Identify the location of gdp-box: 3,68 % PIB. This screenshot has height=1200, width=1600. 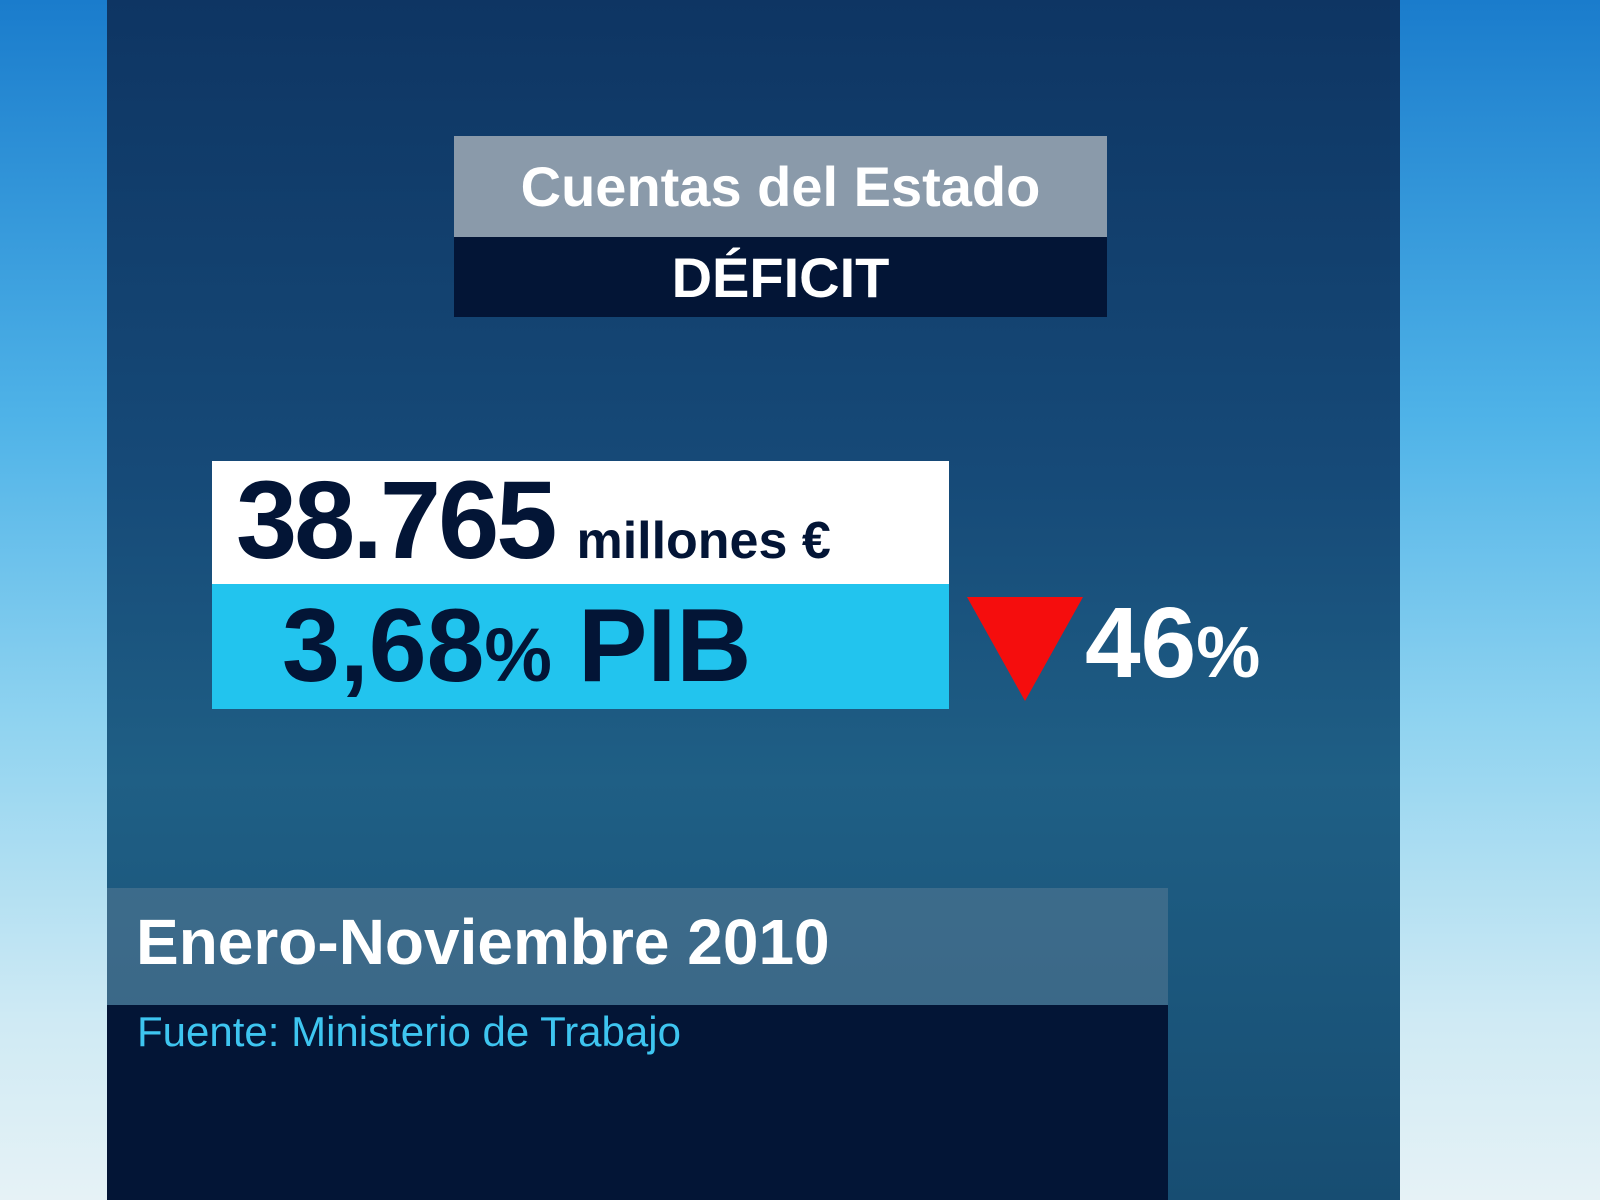
(580, 646).